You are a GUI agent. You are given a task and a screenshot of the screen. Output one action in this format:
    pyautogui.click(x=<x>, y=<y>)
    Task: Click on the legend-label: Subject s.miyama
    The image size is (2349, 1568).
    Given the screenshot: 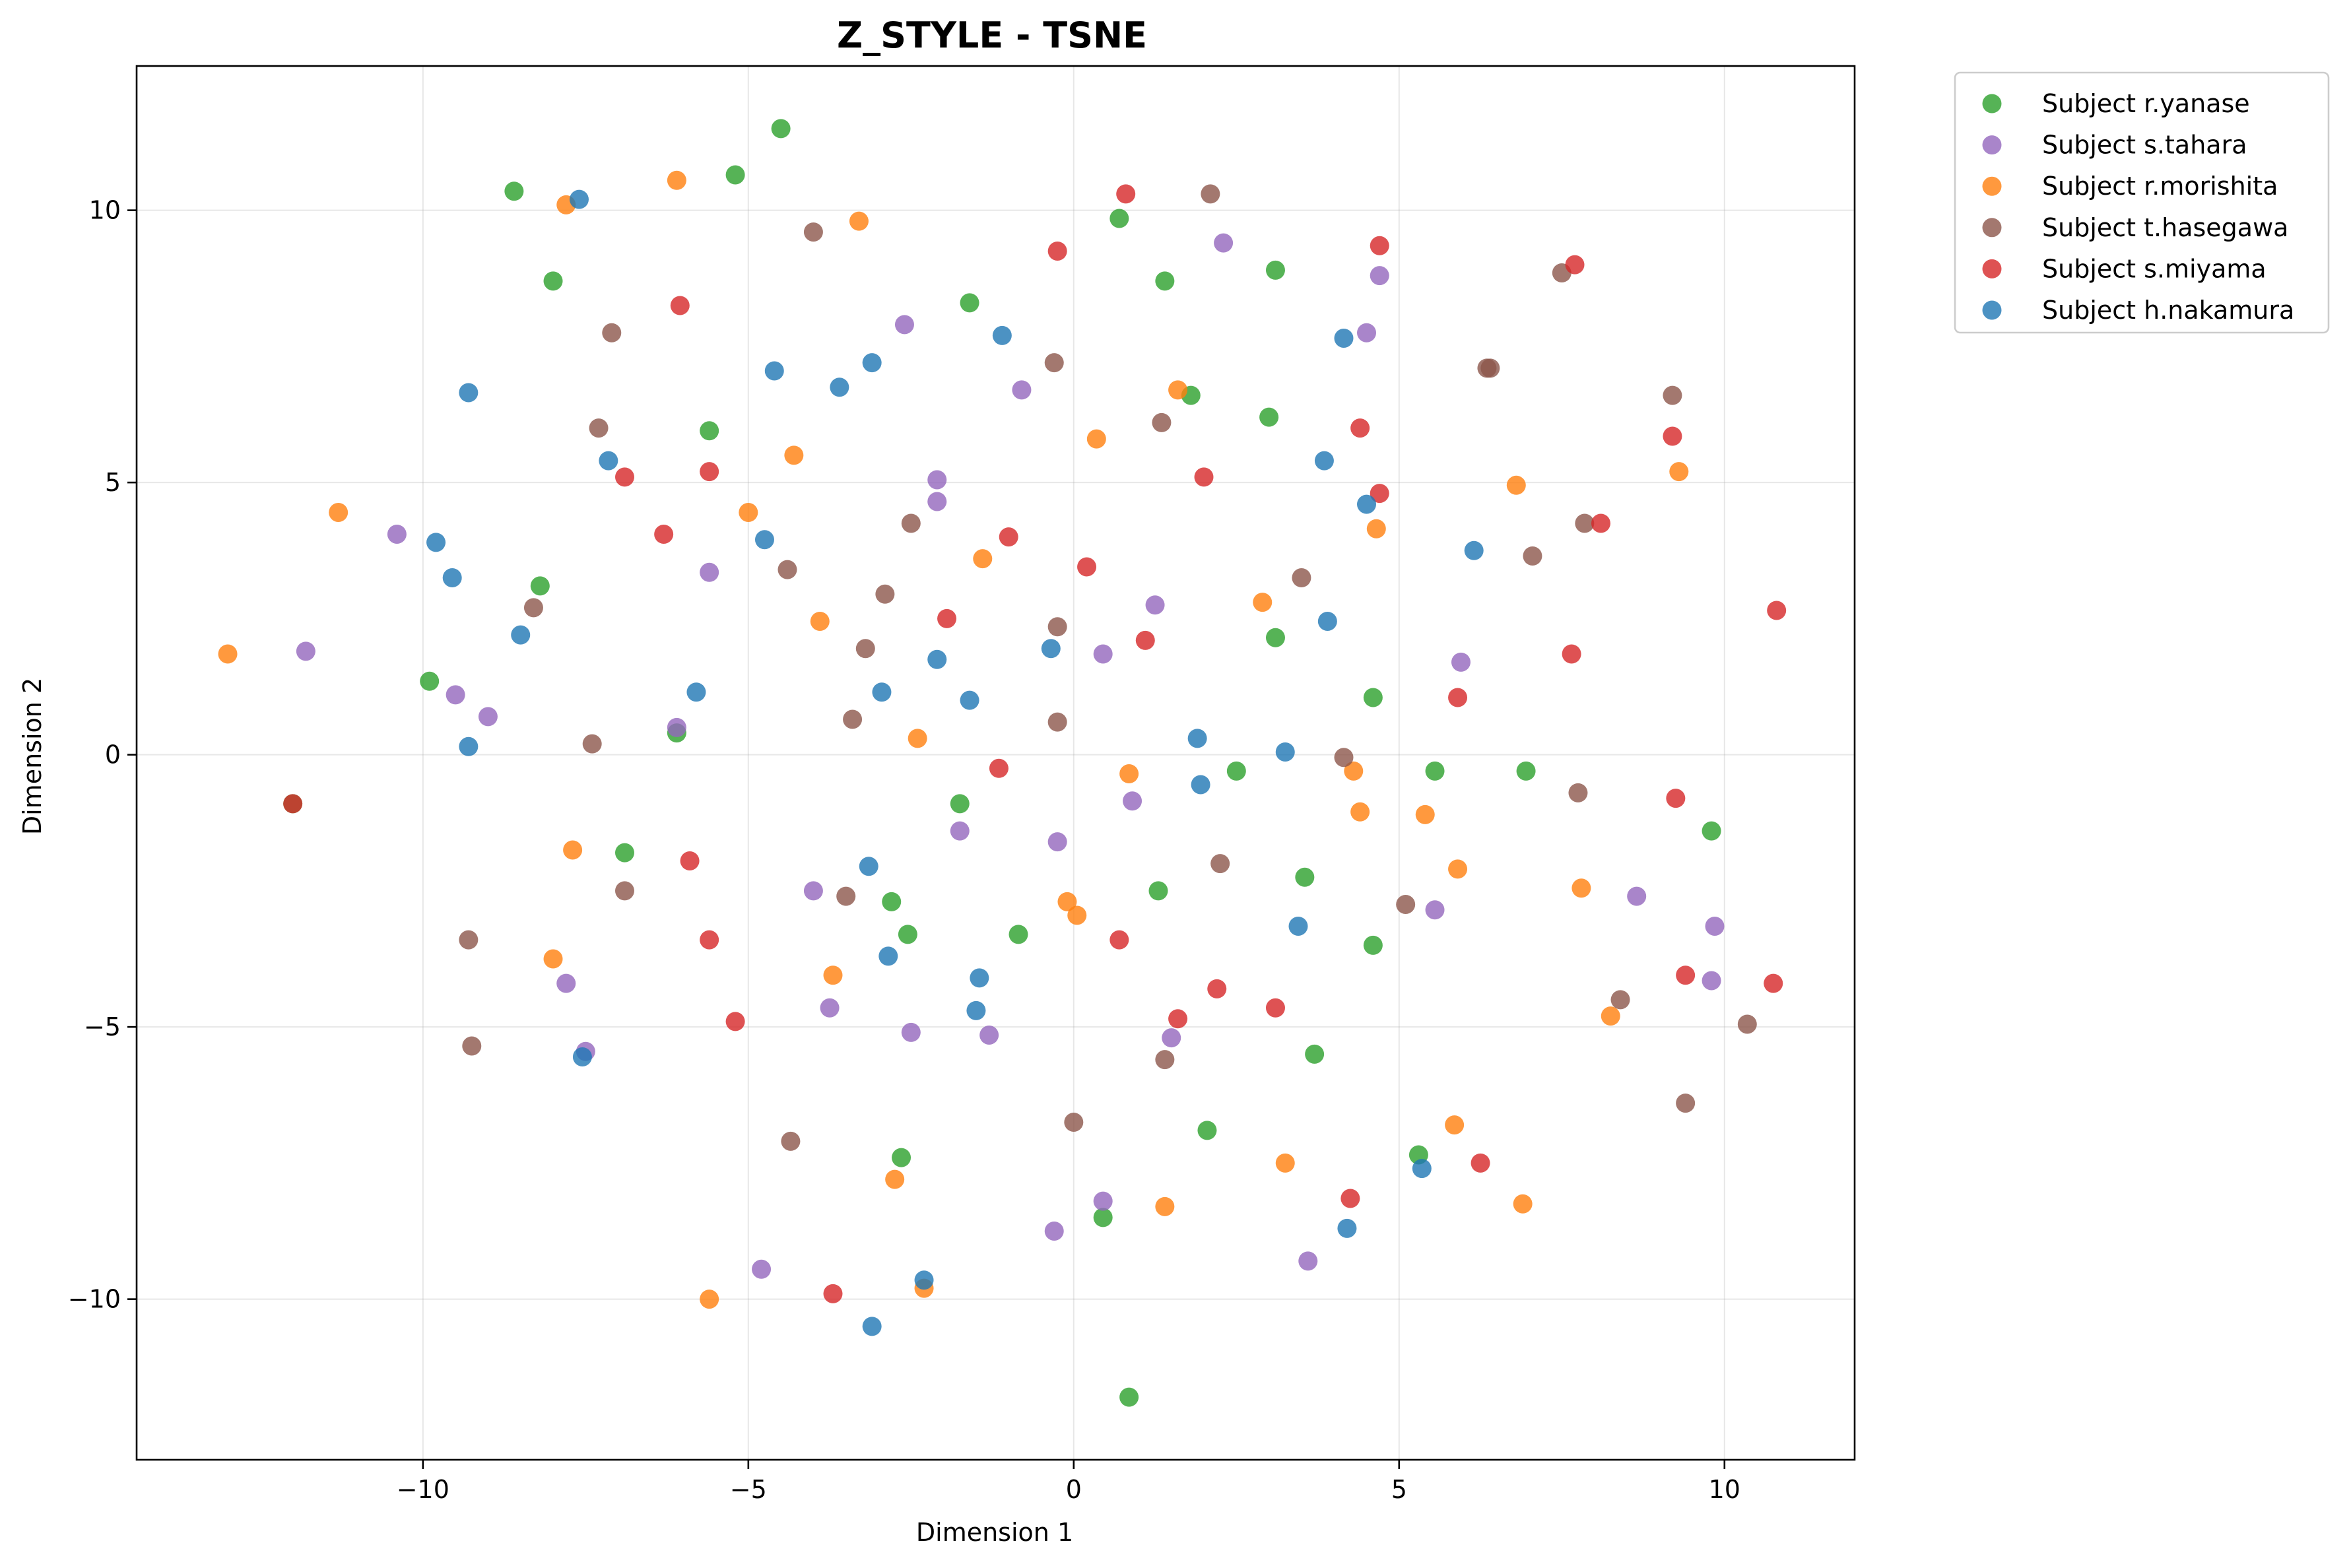 What is the action you would take?
    pyautogui.click(x=2154, y=268)
    